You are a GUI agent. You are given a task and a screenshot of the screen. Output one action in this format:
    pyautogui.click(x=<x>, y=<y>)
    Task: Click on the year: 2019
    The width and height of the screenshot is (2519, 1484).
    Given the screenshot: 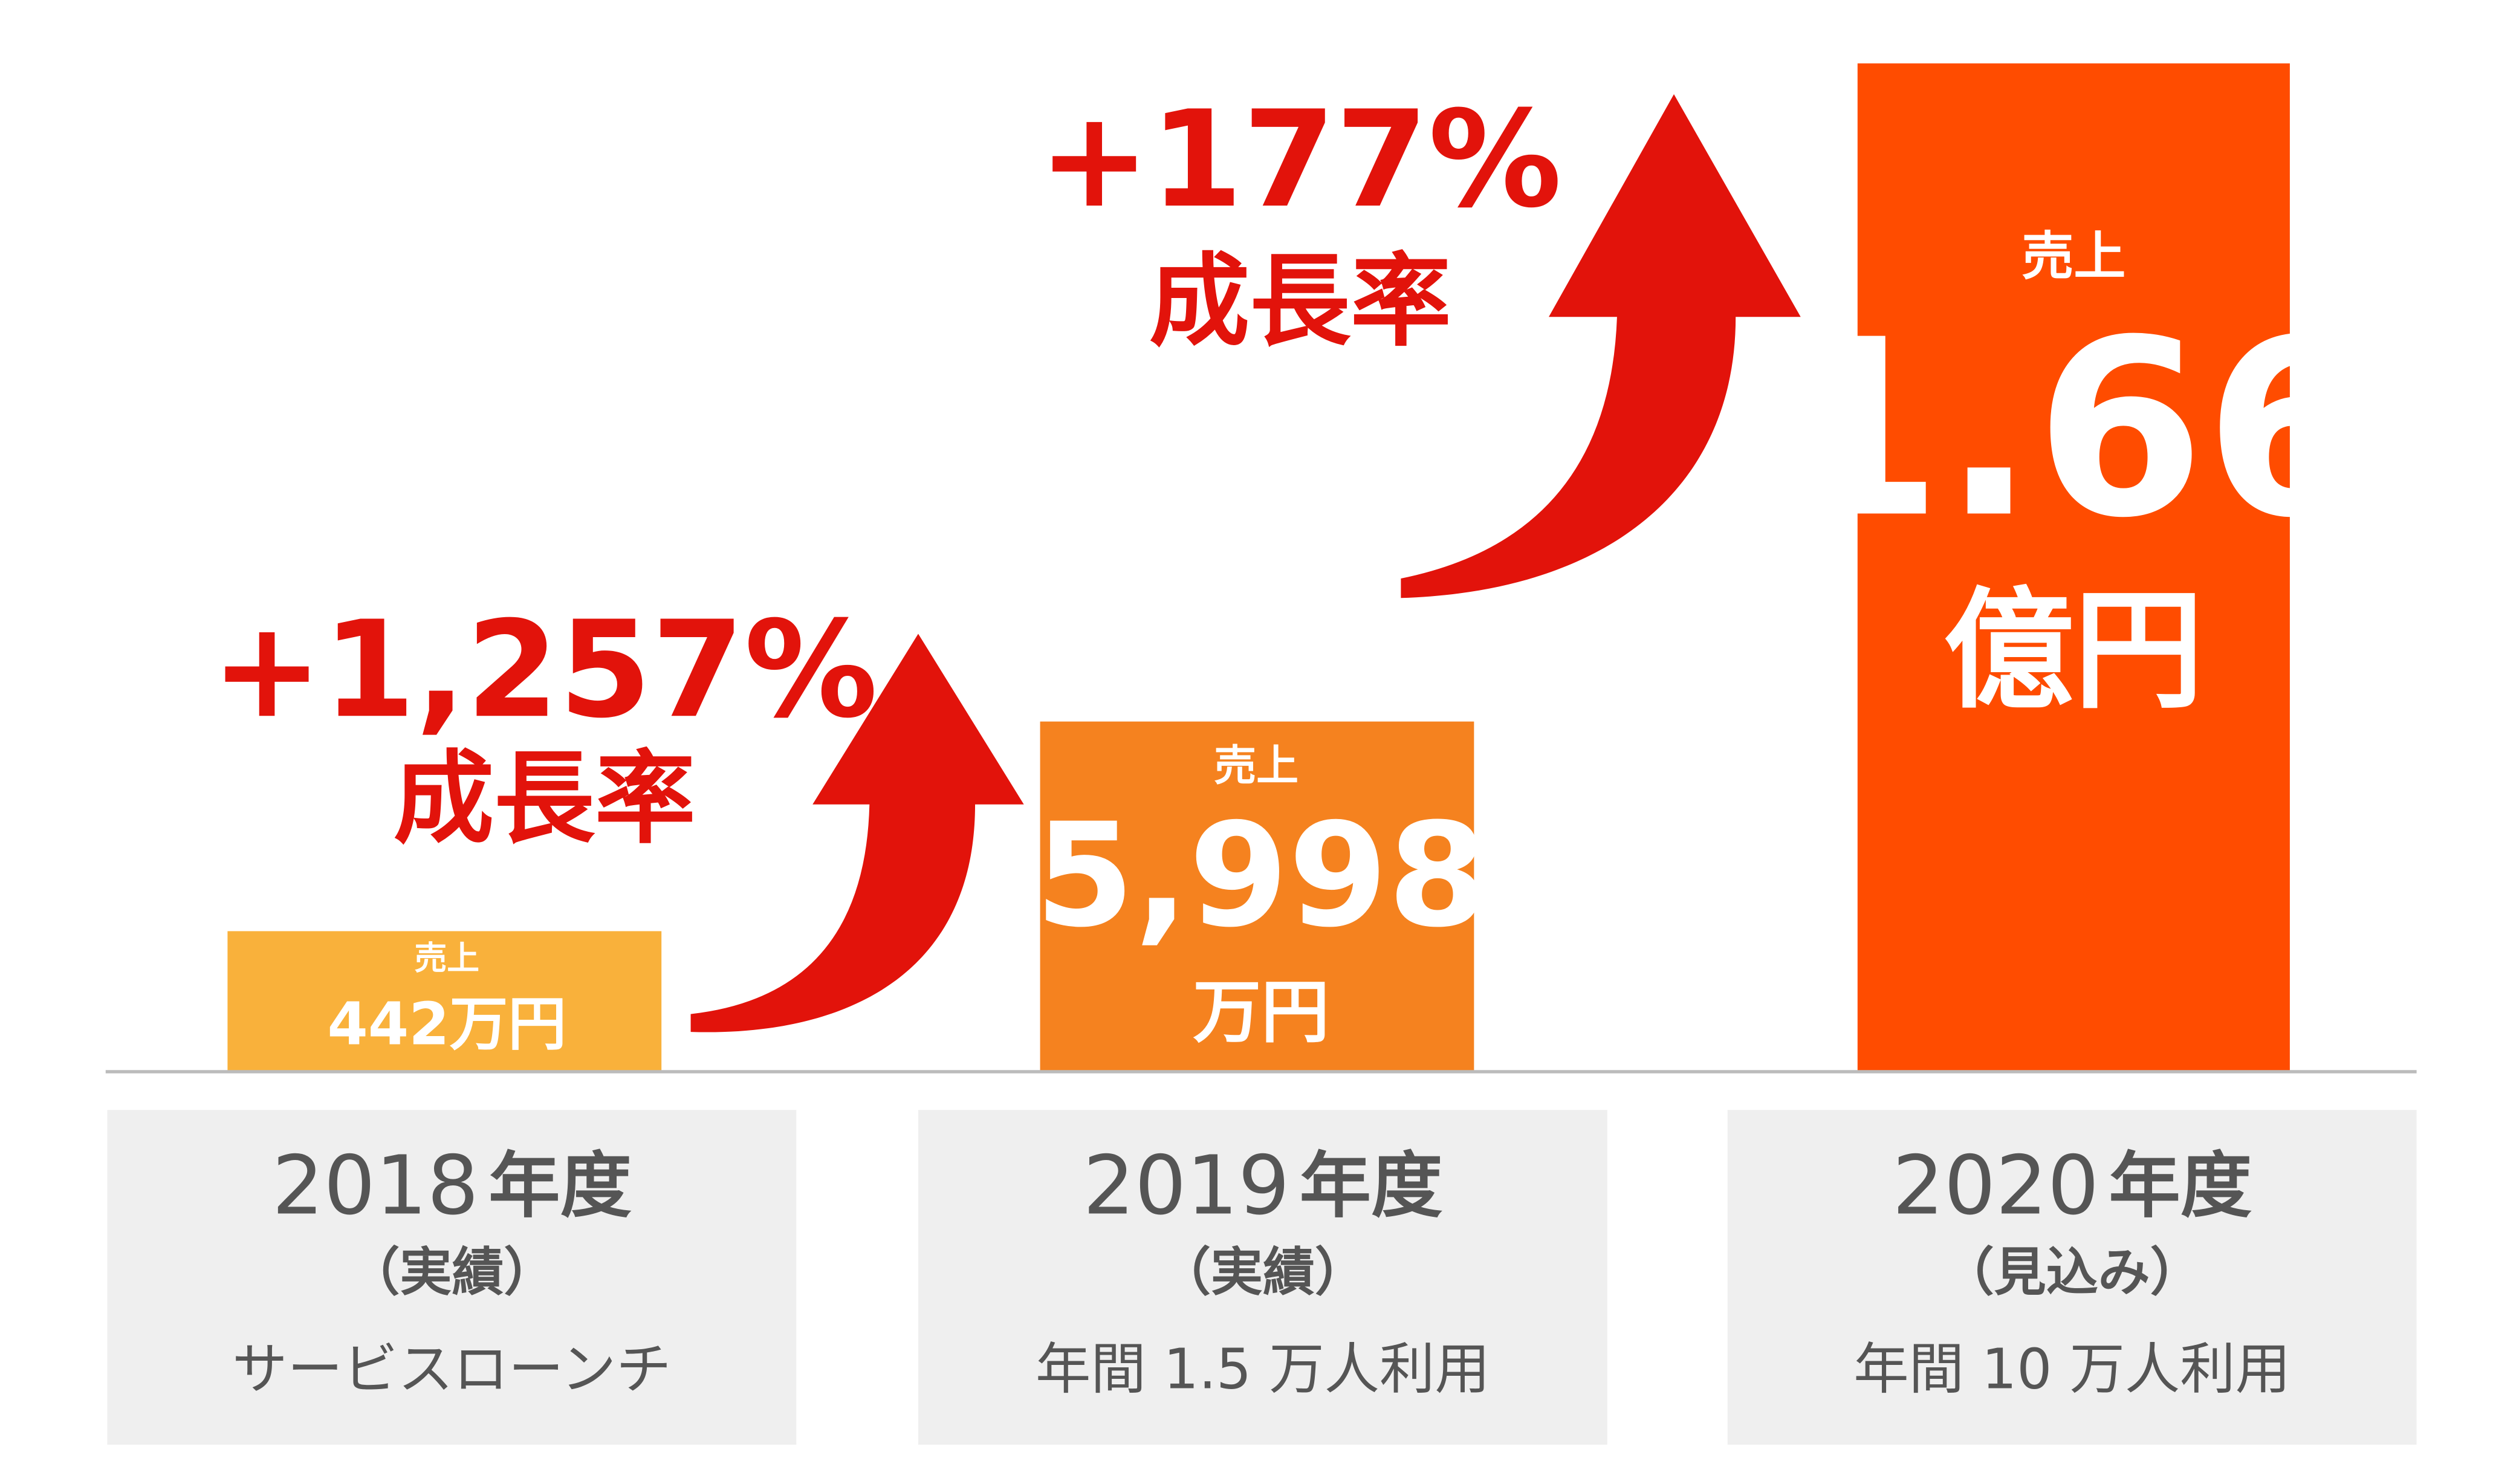 What is the action you would take?
    pyautogui.click(x=1186, y=1185)
    